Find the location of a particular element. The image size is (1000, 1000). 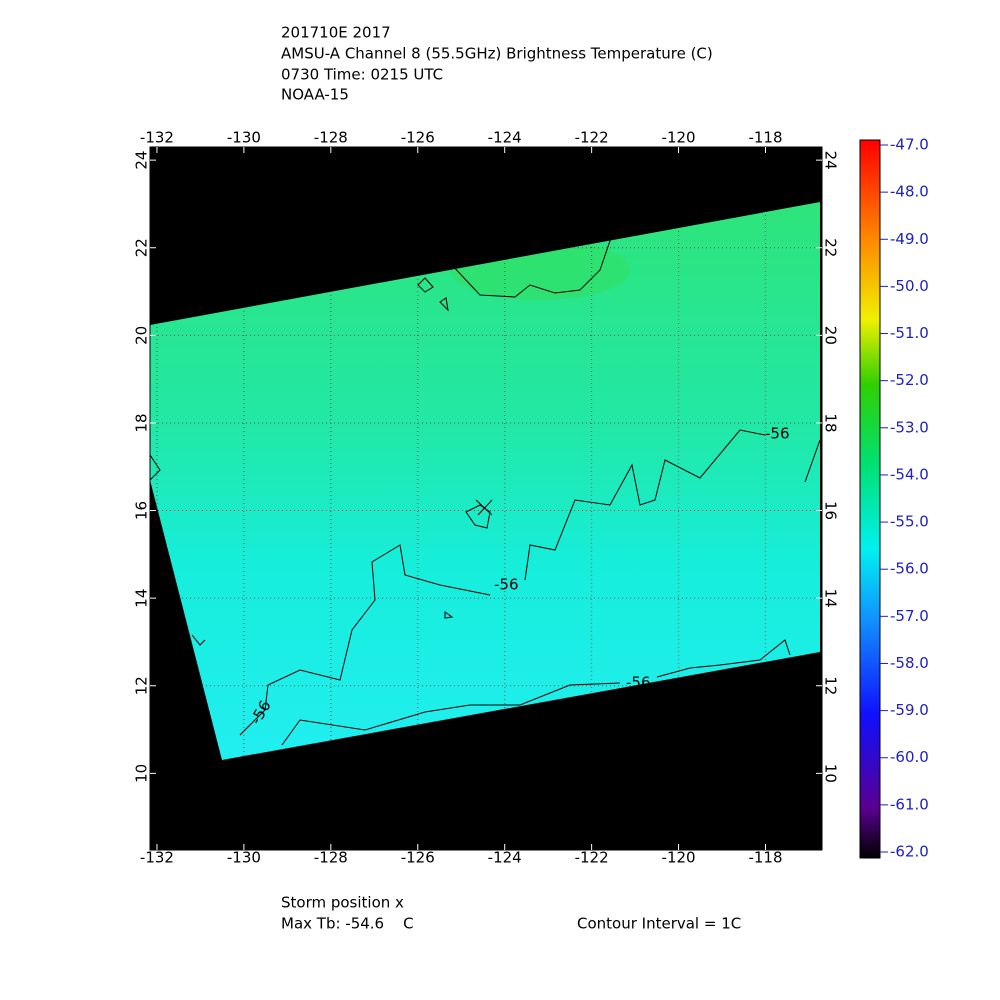

colorbar-tick-label: -58.0 is located at coordinates (909, 663).